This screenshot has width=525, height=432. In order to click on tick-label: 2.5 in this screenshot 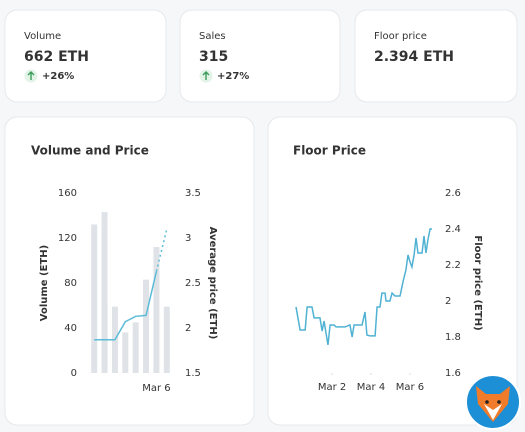, I will do `click(193, 283)`.